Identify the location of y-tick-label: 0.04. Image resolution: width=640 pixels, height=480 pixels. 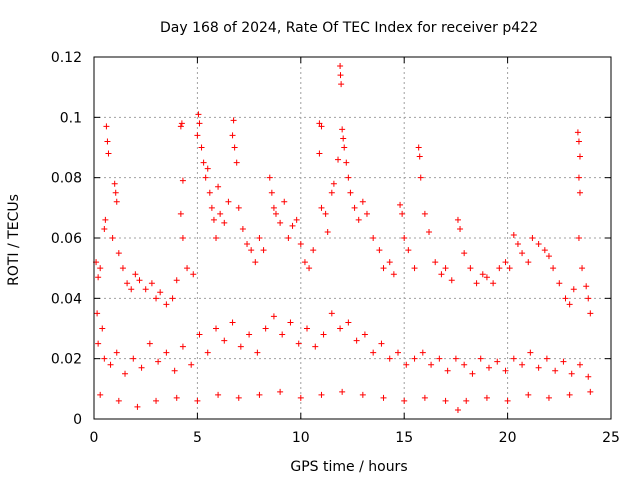
(66, 299).